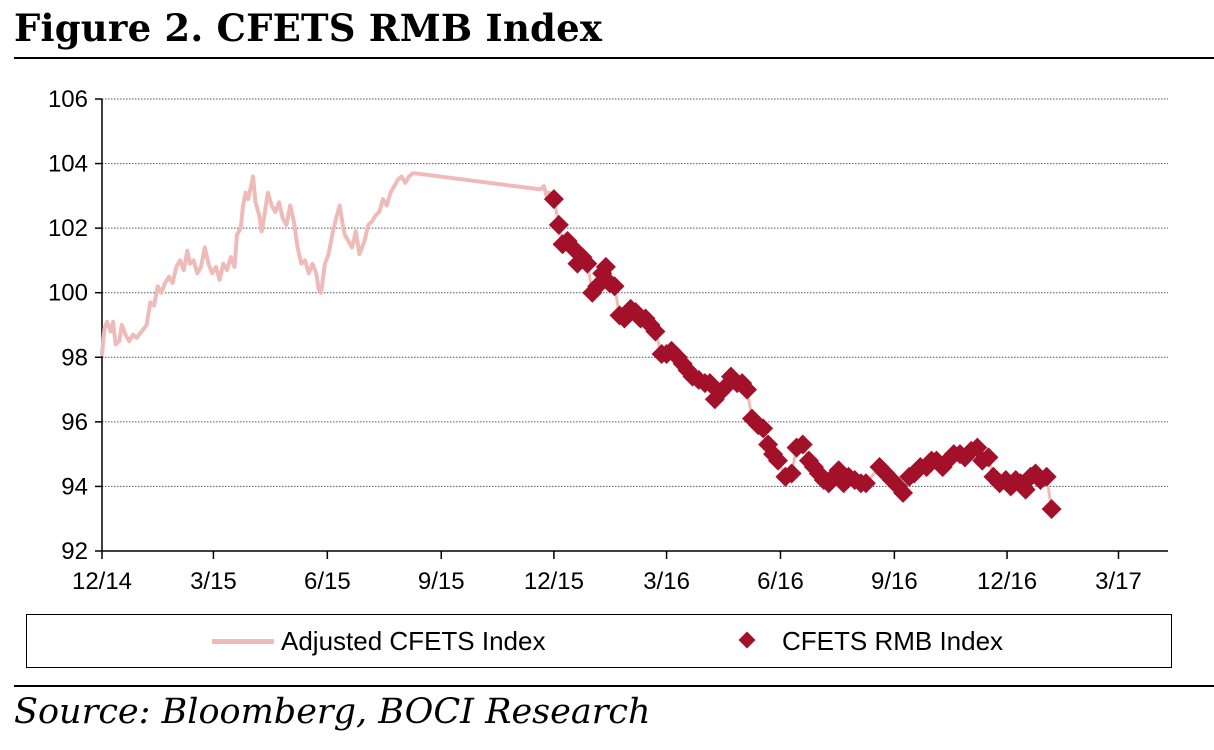  Describe the element at coordinates (599, 641) in the screenshot. I see `chart-legend: Adjusted CFETS Index CFETS RMB Index` at that location.